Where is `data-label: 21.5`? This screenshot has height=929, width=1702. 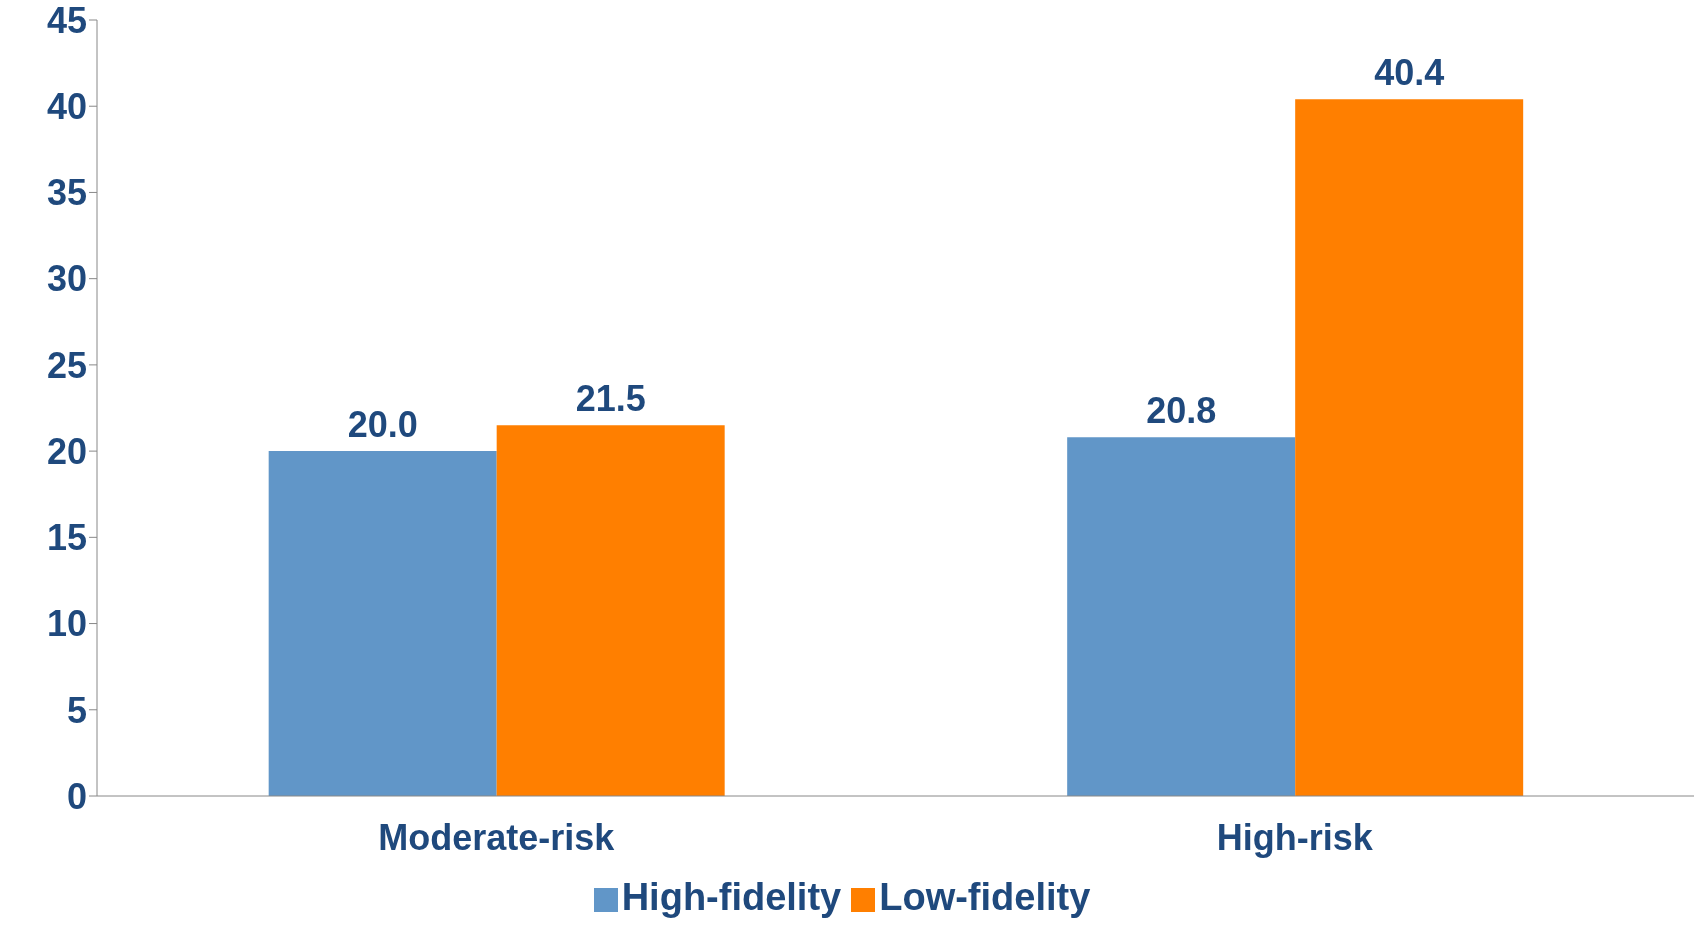
data-label: 21.5 is located at coordinates (610, 399).